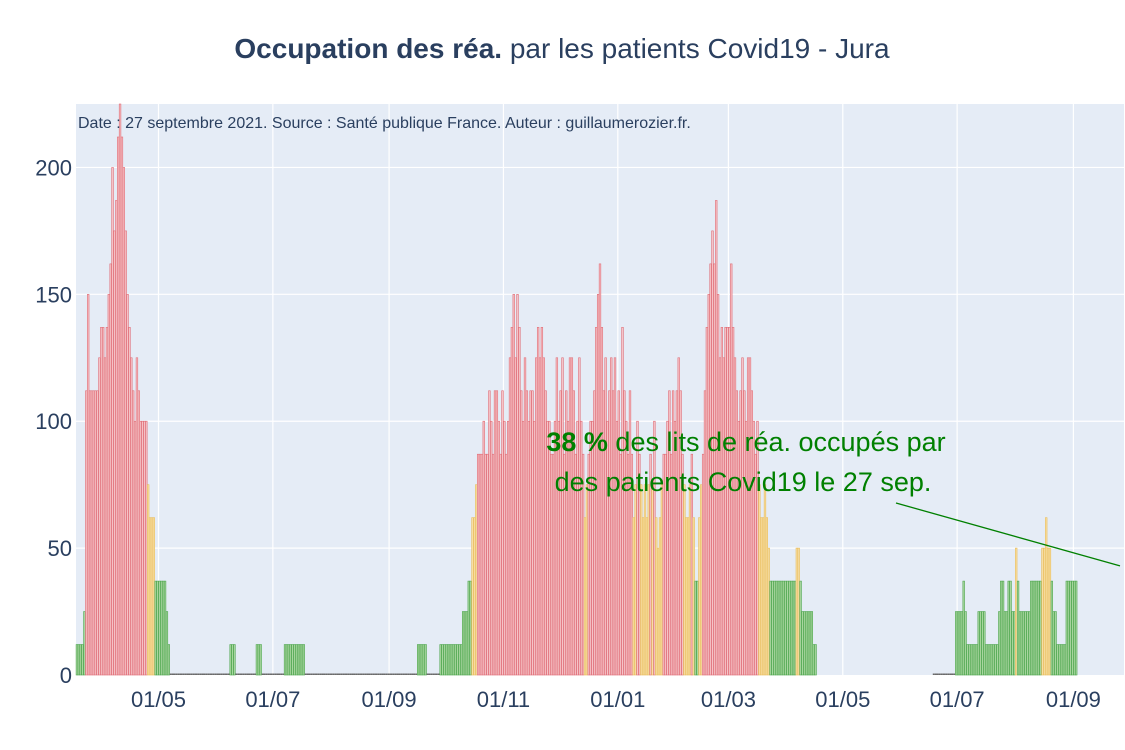  What do you see at coordinates (503, 699) in the screenshot?
I see `x-tick-label: 01/11` at bounding box center [503, 699].